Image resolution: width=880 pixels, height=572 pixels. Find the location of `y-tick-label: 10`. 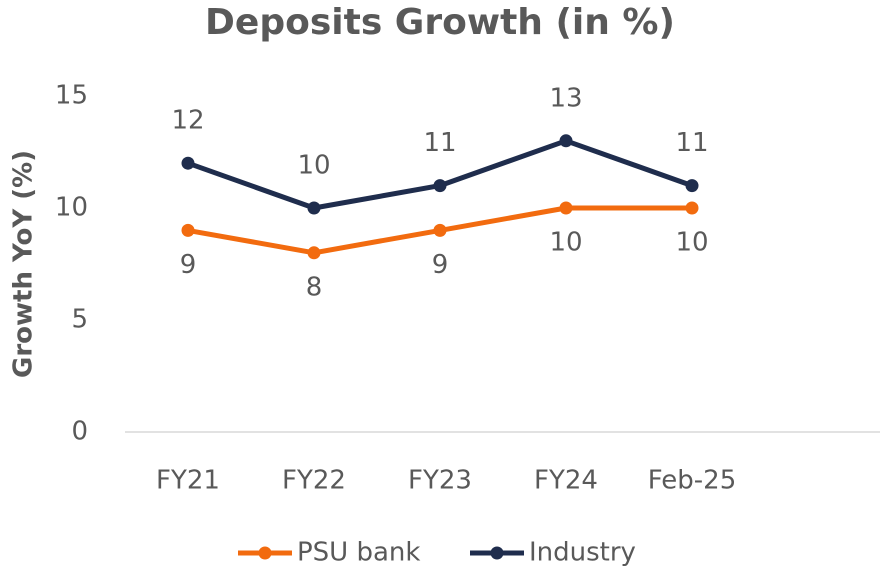

y-tick-label: 10 is located at coordinates (71, 208).